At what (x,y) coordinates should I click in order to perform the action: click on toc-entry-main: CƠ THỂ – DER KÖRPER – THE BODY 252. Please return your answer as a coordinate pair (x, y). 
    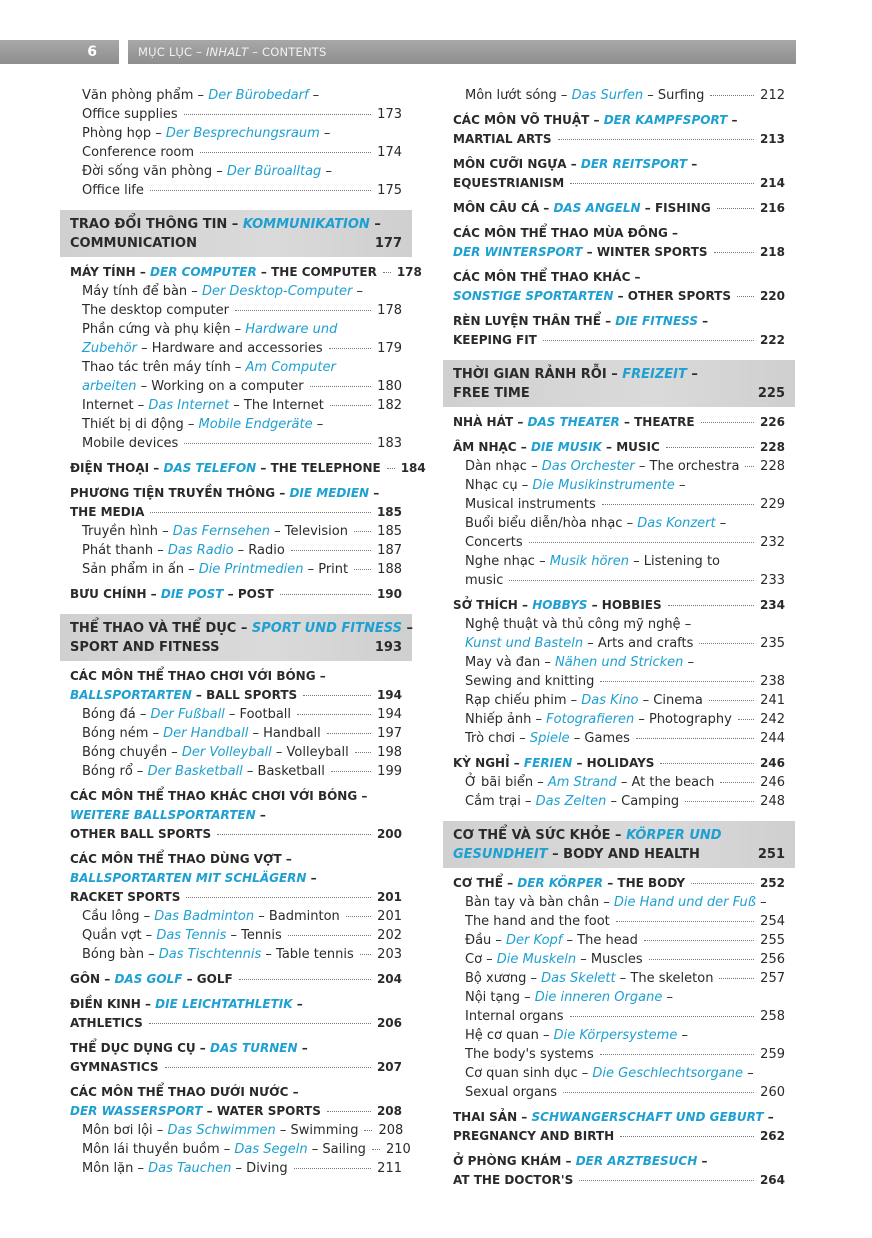
    Looking at the image, I should click on (619, 883).